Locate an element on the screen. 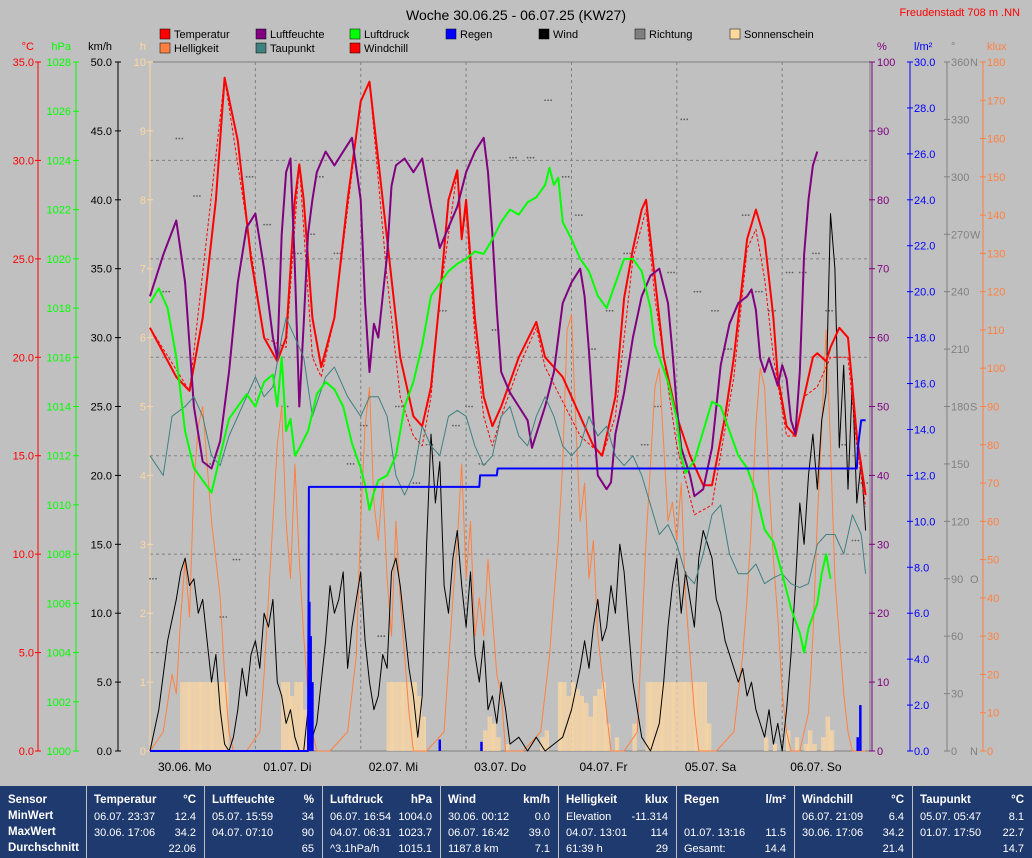 The height and width of the screenshot is (858, 1032). direction-letter: S is located at coordinates (973, 408).